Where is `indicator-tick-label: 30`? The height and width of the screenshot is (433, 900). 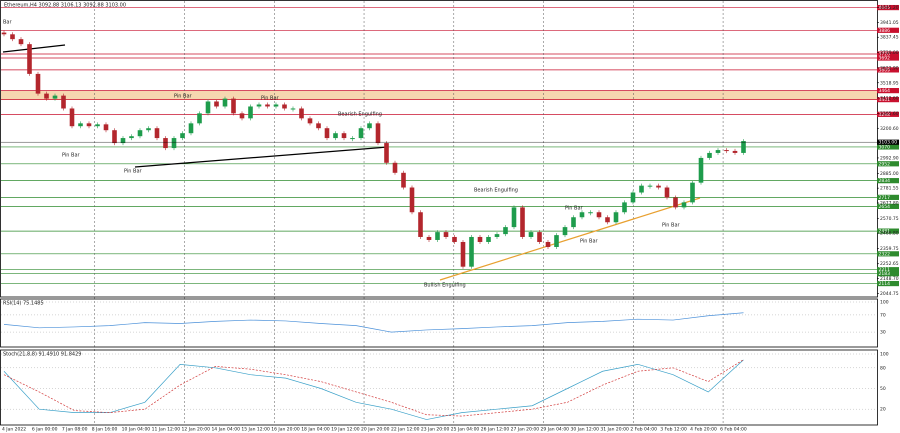 indicator-tick-label: 30 is located at coordinates (883, 333).